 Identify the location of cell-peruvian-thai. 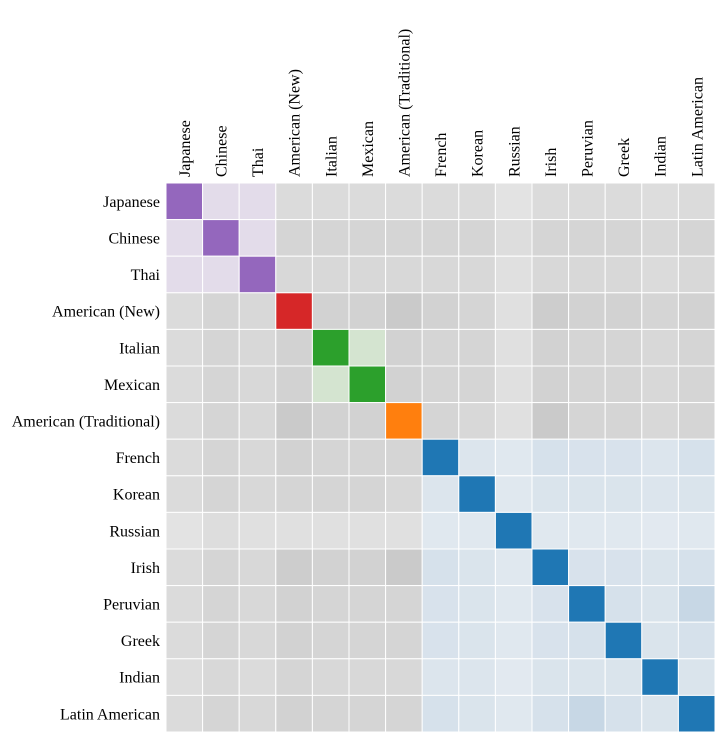
(257, 604).